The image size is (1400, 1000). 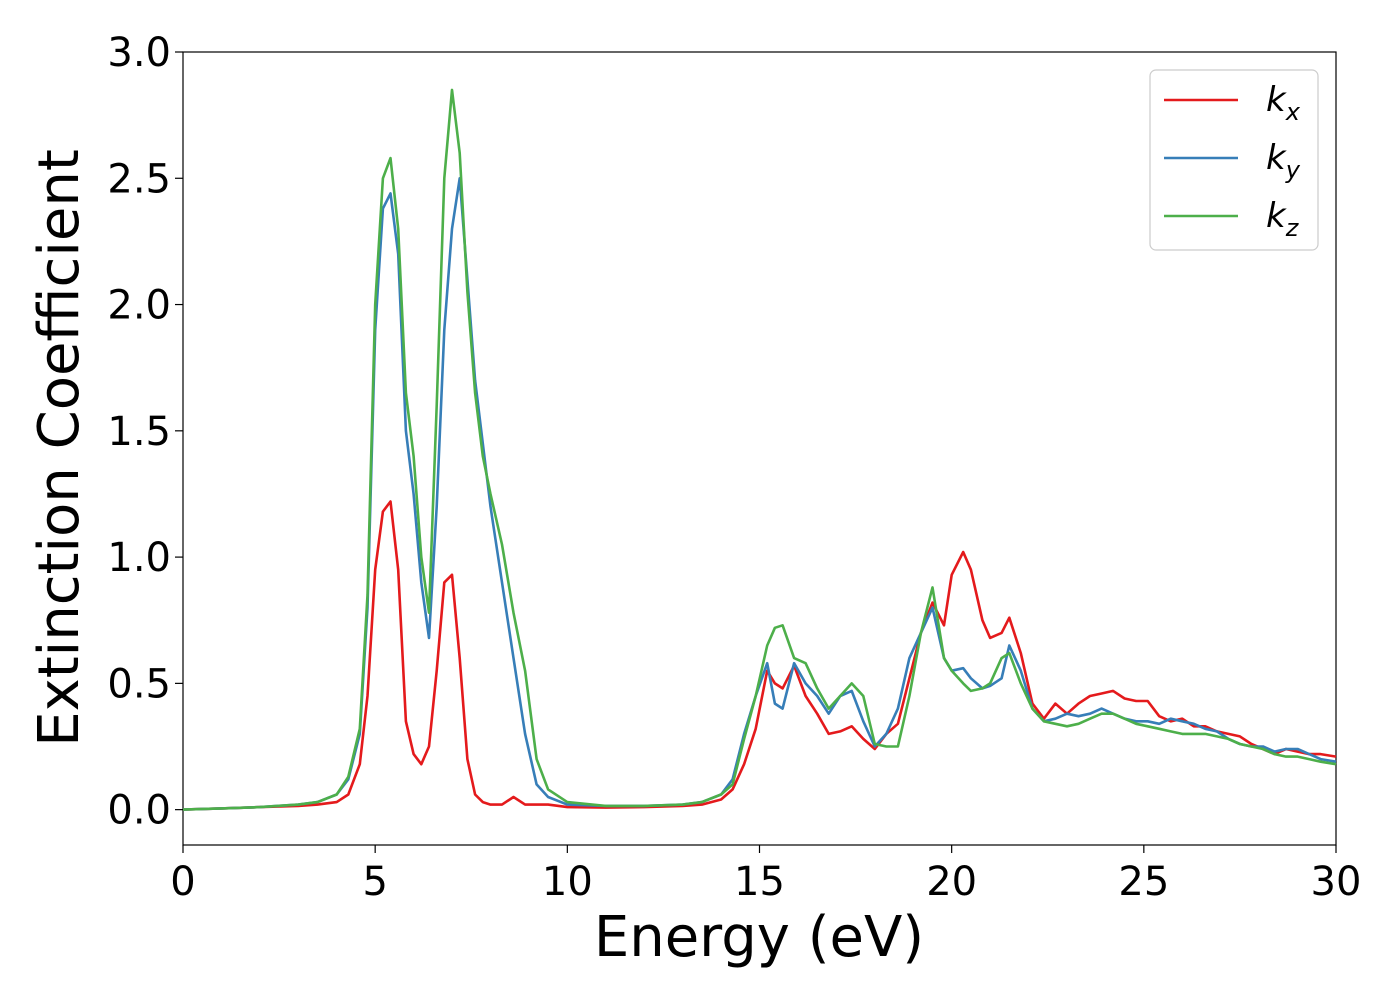 What do you see at coordinates (59, 448) in the screenshot?
I see `y-axis-label: Extinction Coefficient` at bounding box center [59, 448].